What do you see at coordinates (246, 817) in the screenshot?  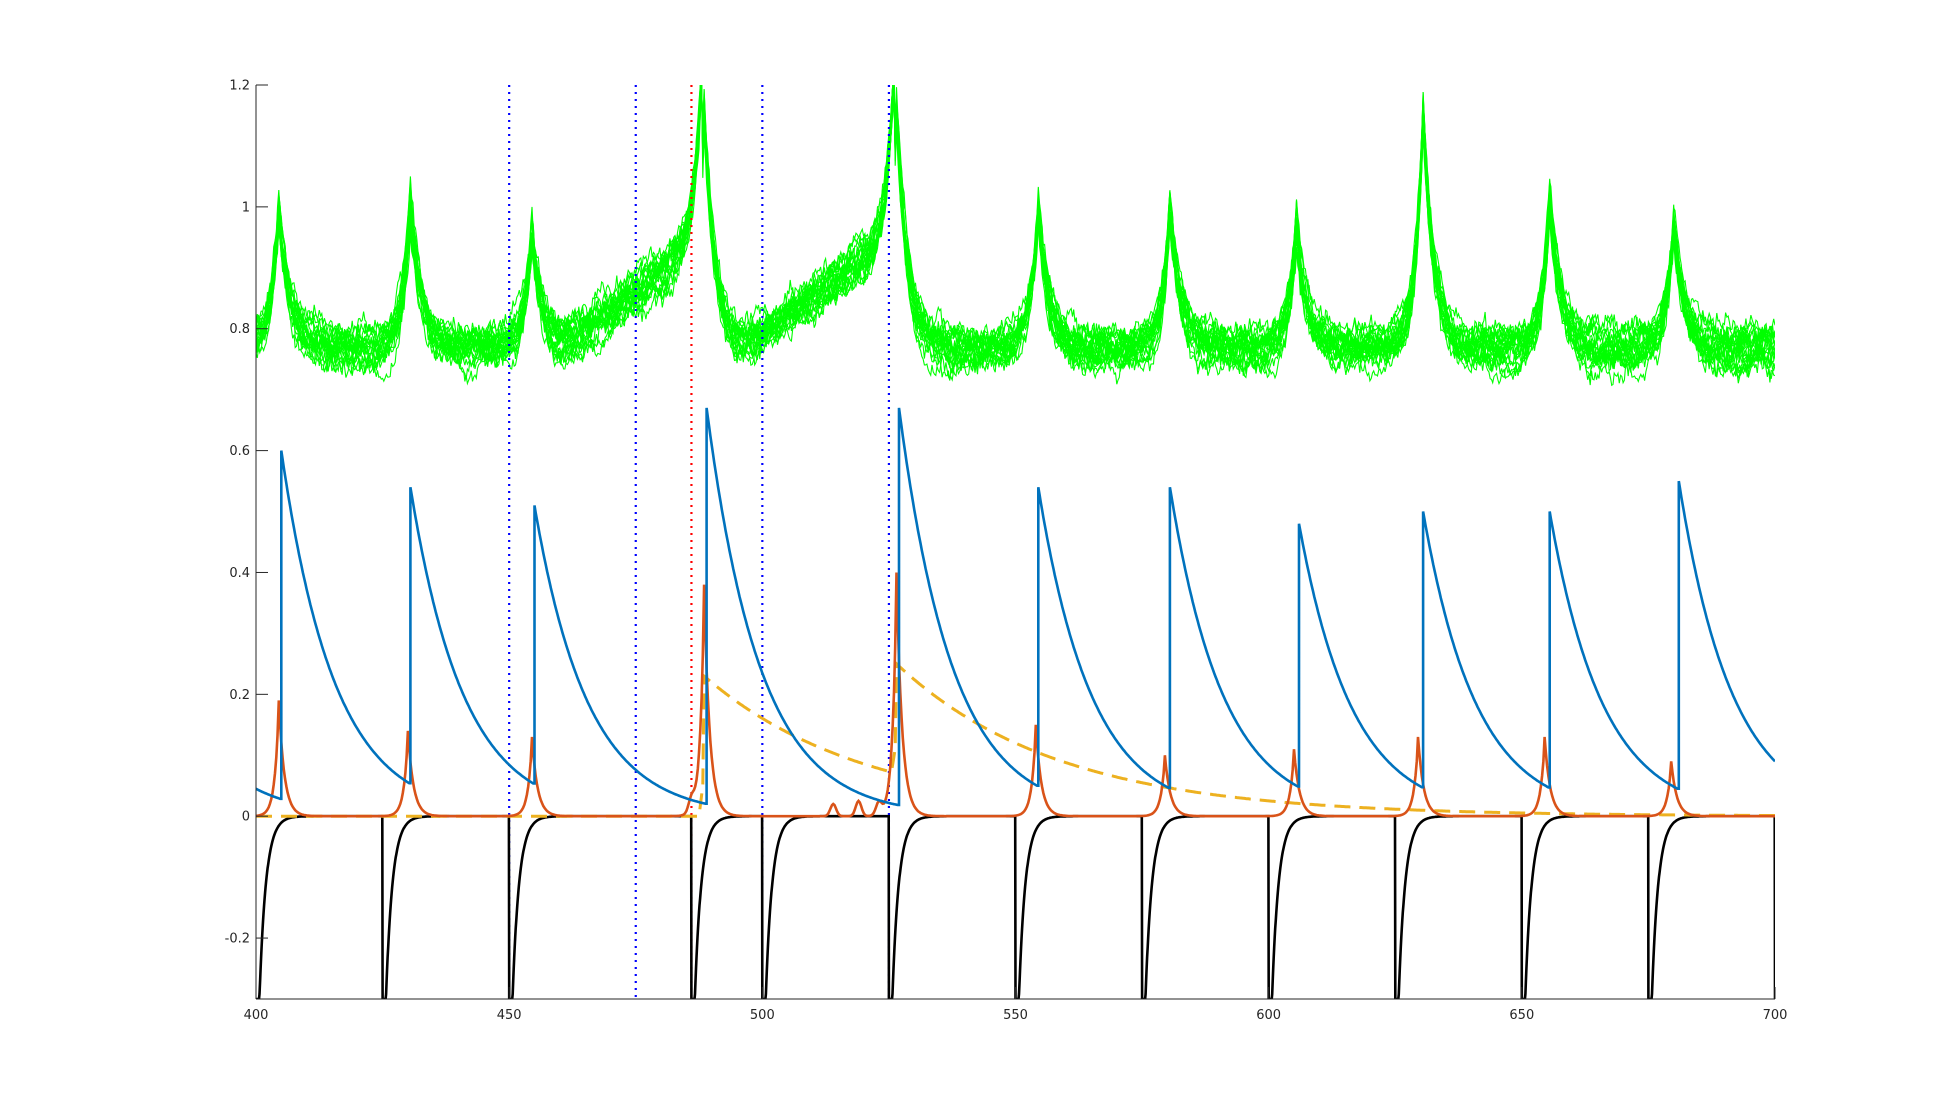 I see `y-tick-label: 0` at bounding box center [246, 817].